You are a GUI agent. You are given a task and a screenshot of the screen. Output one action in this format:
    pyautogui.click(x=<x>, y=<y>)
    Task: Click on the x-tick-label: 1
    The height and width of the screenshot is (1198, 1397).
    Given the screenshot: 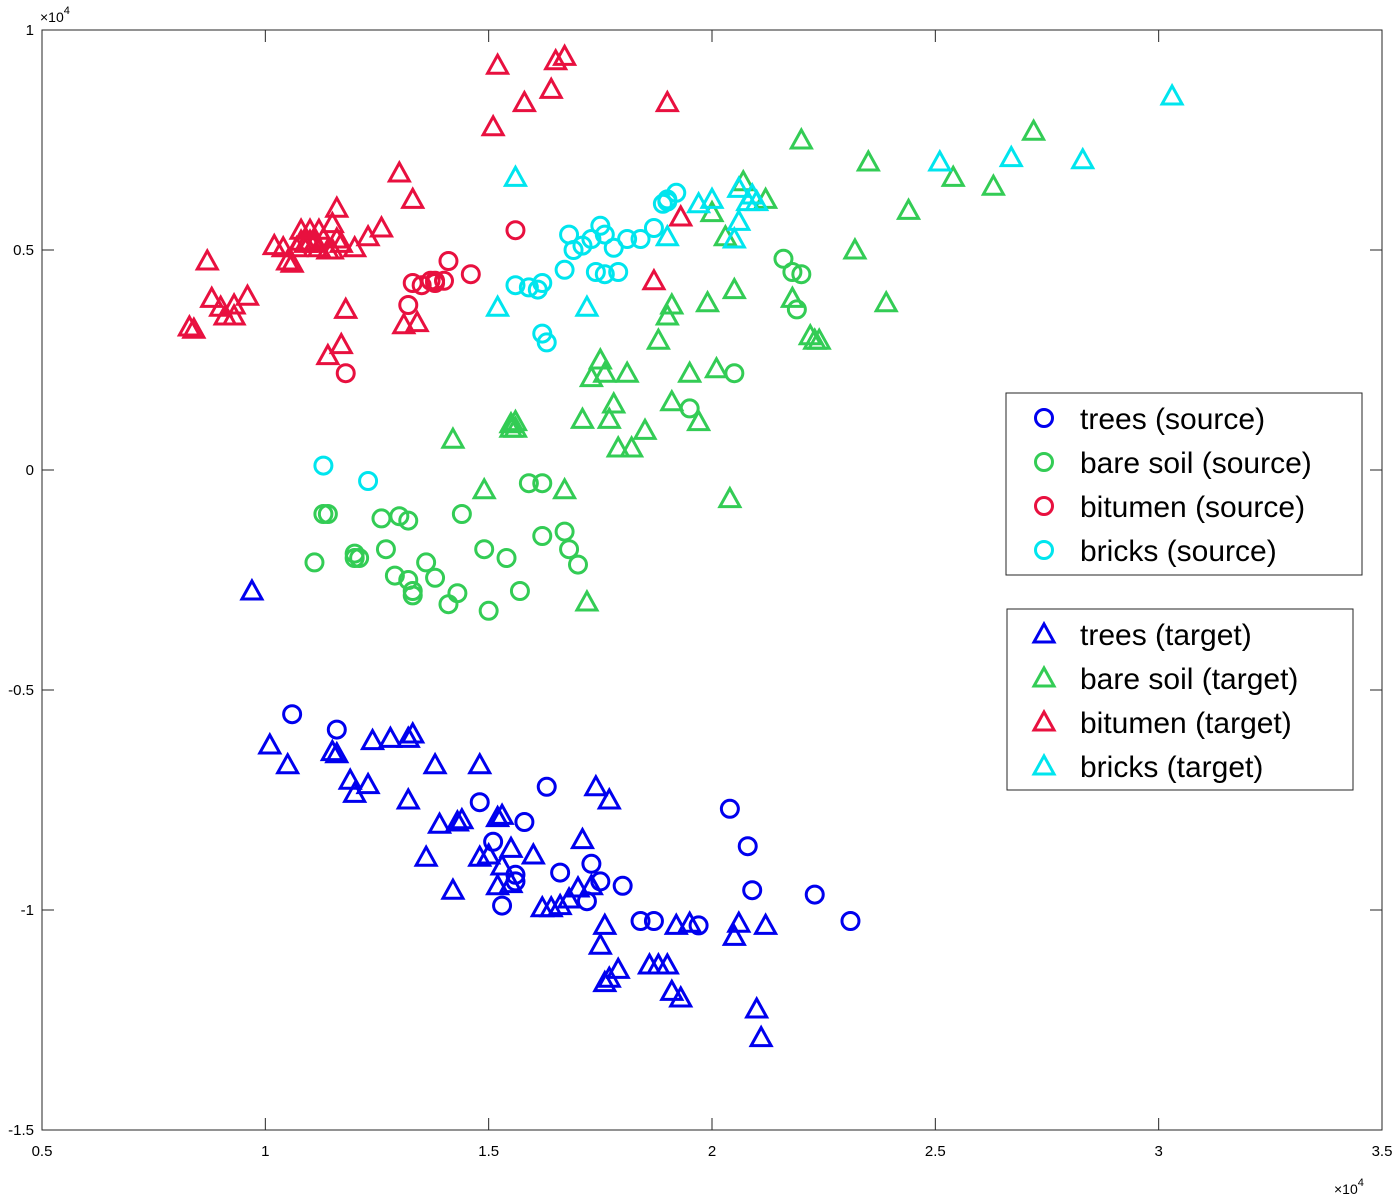 What is the action you would take?
    pyautogui.click(x=265, y=1151)
    